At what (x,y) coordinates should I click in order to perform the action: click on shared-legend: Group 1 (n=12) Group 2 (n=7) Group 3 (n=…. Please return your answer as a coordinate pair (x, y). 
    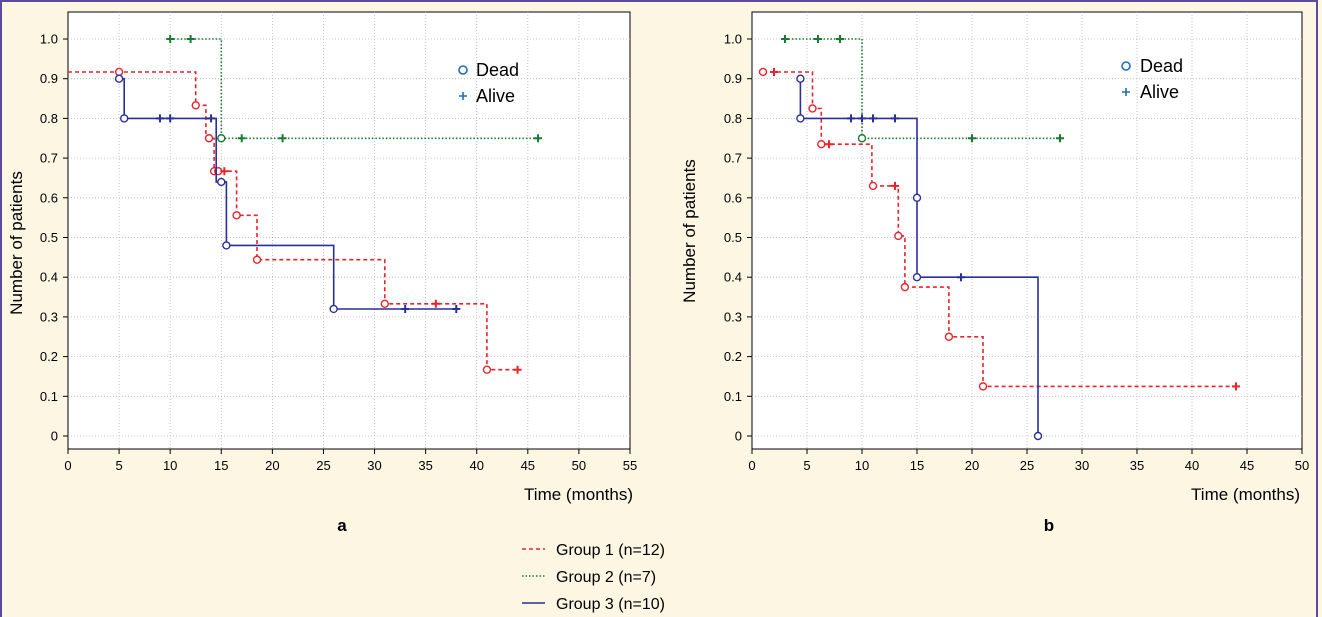
    Looking at the image, I should click on (593, 577).